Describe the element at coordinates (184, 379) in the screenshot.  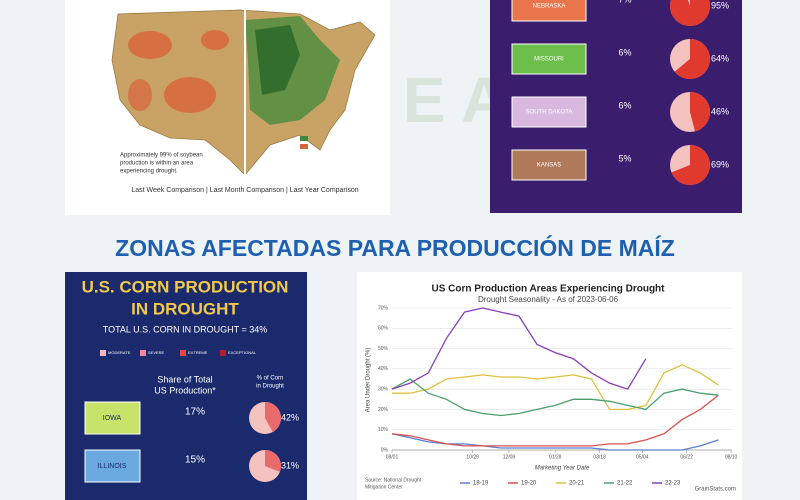
I see `share-header: Share of Total` at that location.